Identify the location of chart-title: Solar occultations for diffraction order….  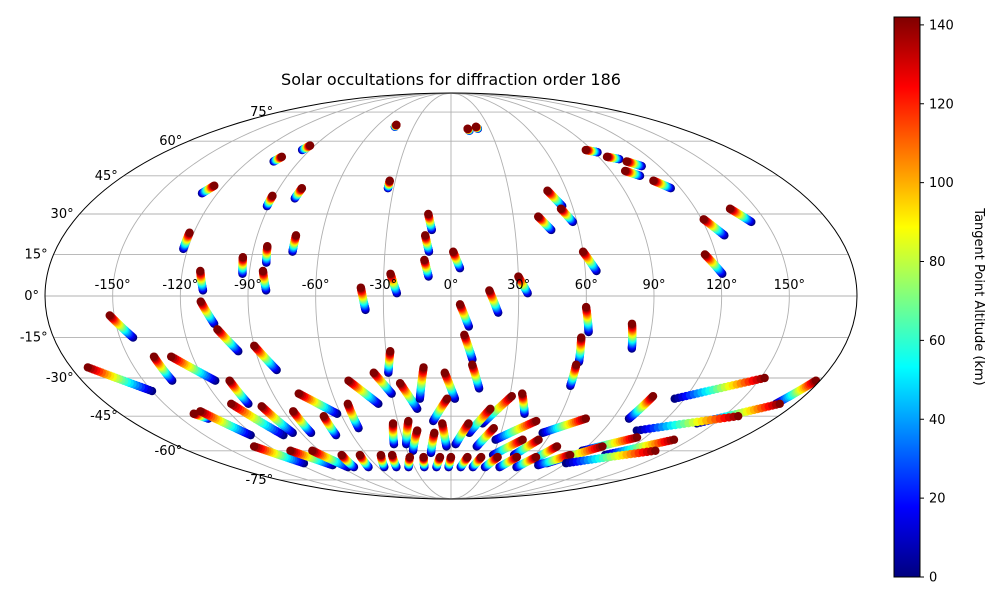
(451, 79).